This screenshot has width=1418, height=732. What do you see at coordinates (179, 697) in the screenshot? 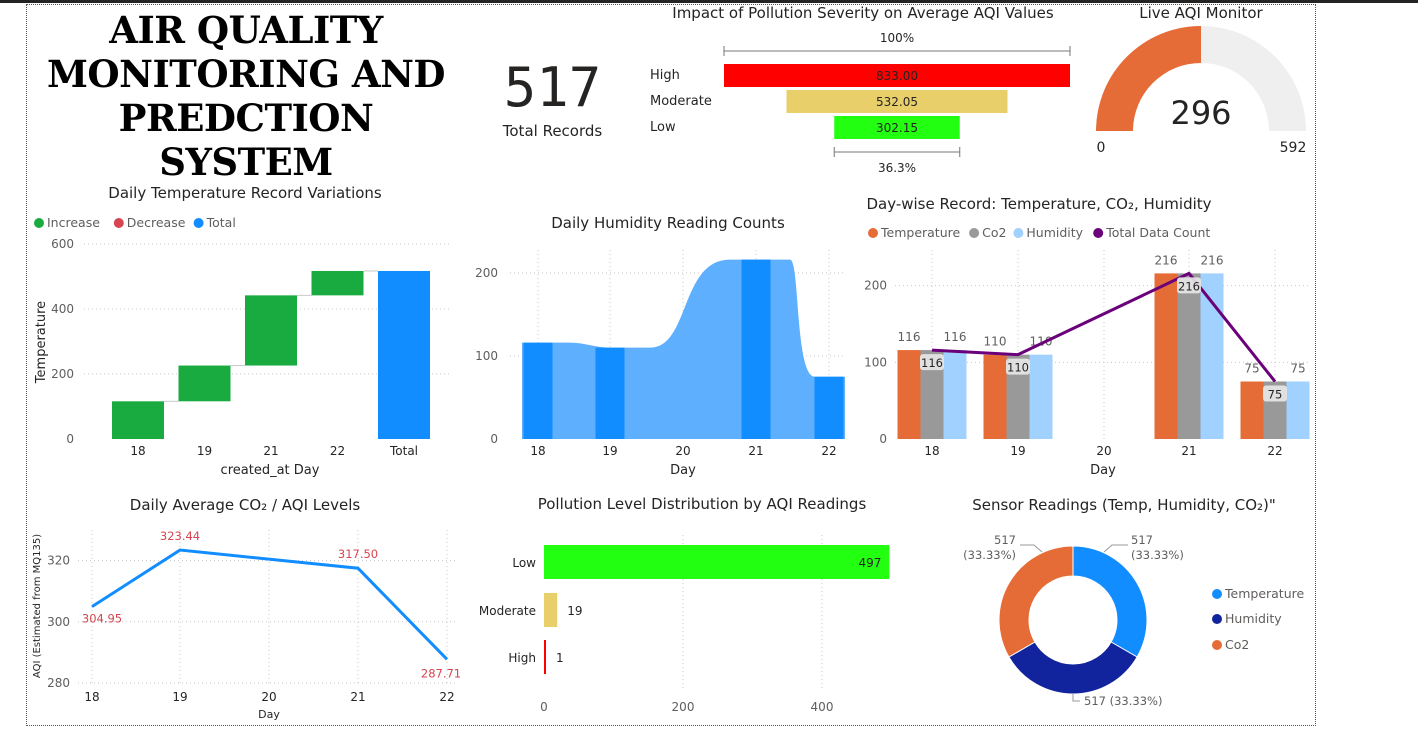
I see `co2-xtick-1: 19` at bounding box center [179, 697].